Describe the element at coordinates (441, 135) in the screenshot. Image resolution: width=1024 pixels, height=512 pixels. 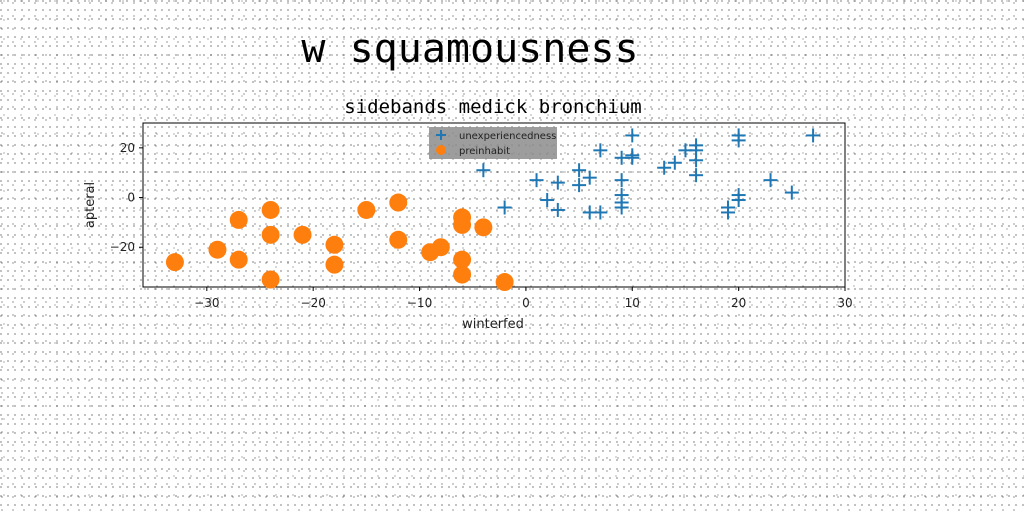
I see `legend-plus-icon` at that location.